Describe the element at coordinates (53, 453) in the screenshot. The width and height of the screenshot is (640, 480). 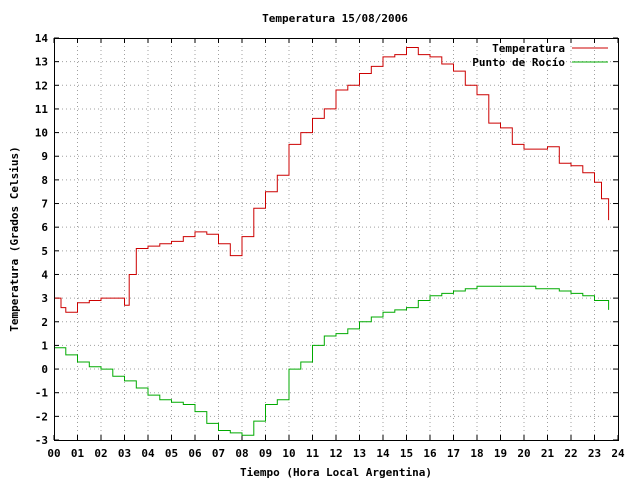
I see `x-tick-label: 00` at that location.